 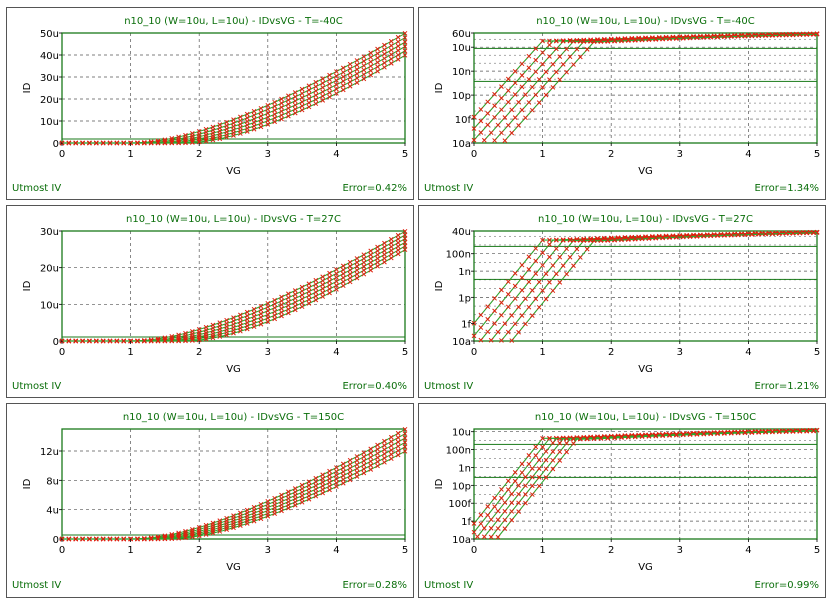 I want to click on y-tick-label: 1p, so click(x=464, y=298).